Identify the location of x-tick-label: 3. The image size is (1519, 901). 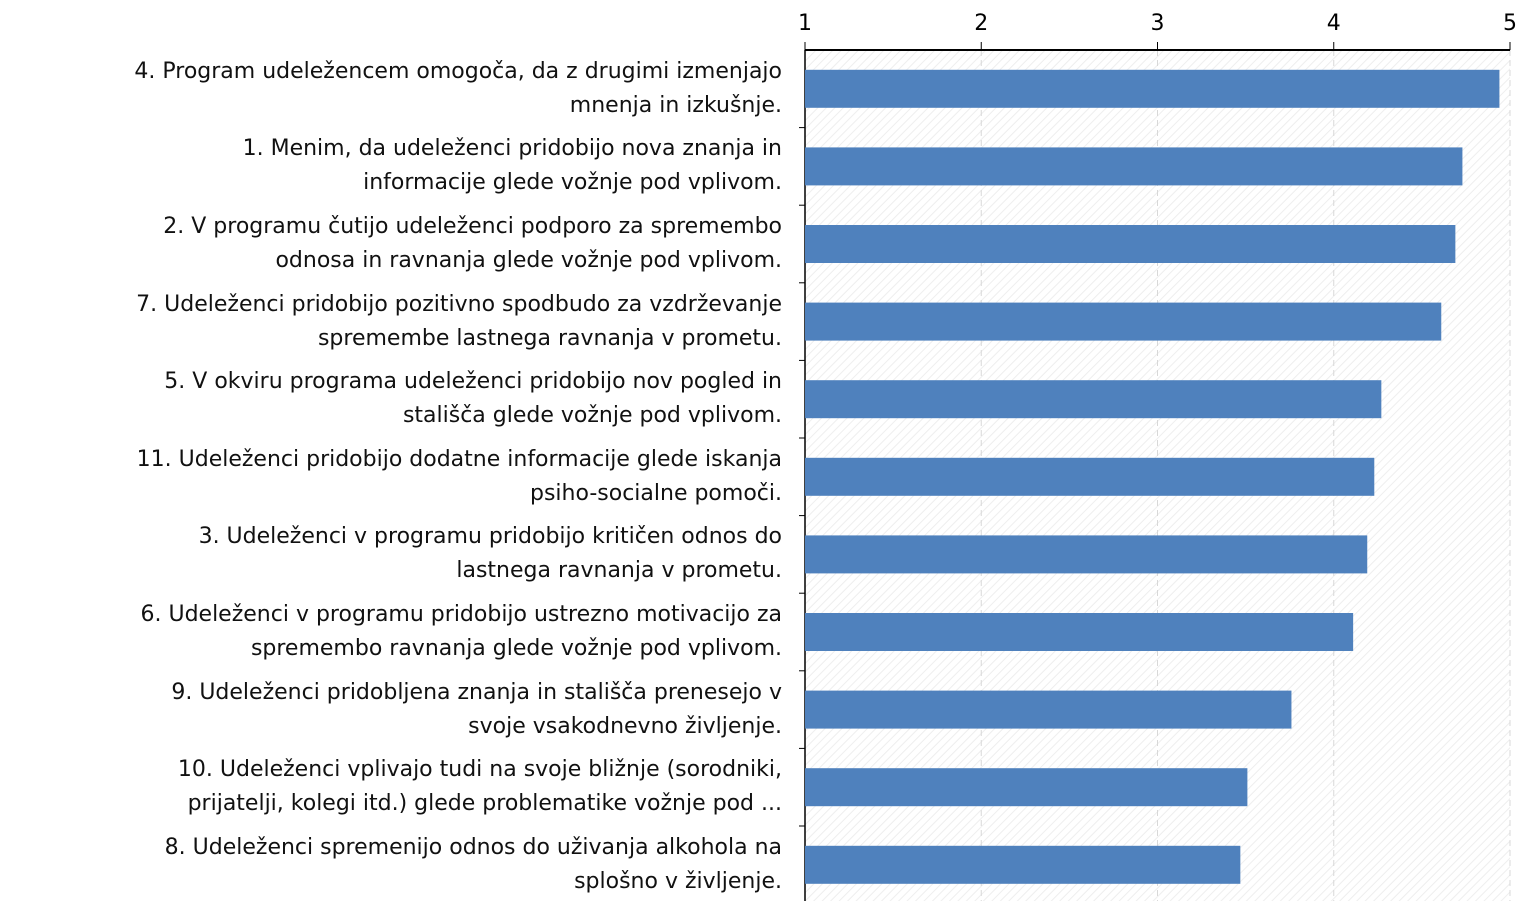
(1158, 23).